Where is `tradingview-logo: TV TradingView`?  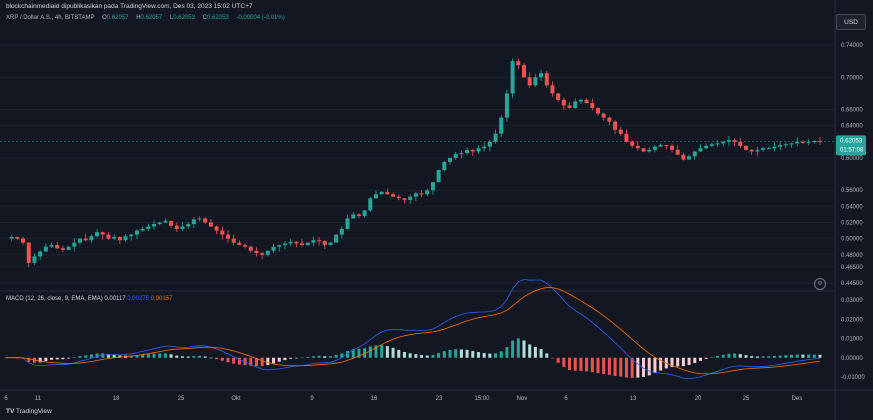
tradingview-logo: TV TradingView is located at coordinates (29, 411).